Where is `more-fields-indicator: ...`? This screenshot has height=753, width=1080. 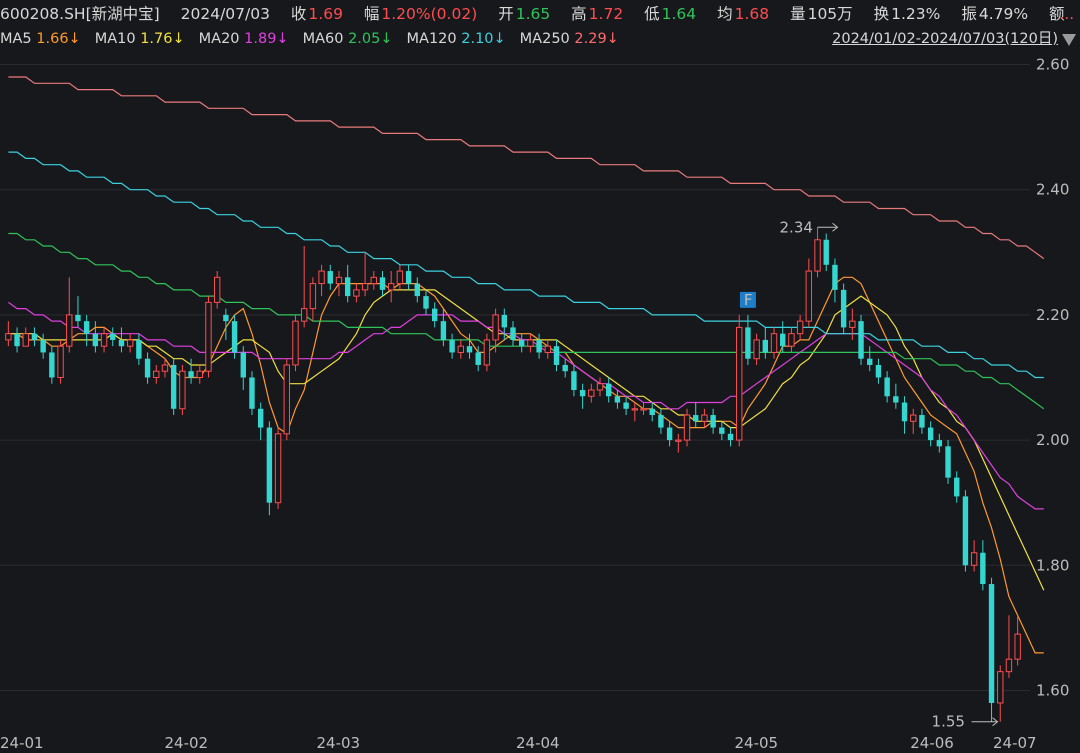
more-fields-indicator: ... is located at coordinates (1066, 14).